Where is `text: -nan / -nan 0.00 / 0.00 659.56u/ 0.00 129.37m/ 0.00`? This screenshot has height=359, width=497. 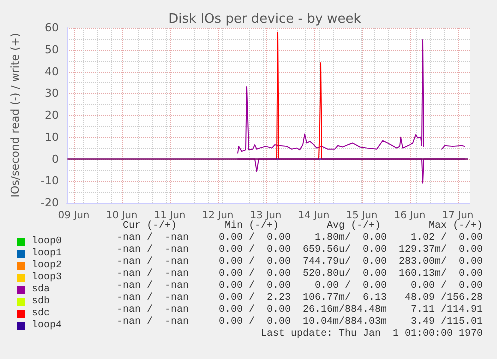
text: -nan / -nan 0.00 / 0.00 659.56u/ 0.00 129.37m/ 0.00 is located at coordinates (299, 250).